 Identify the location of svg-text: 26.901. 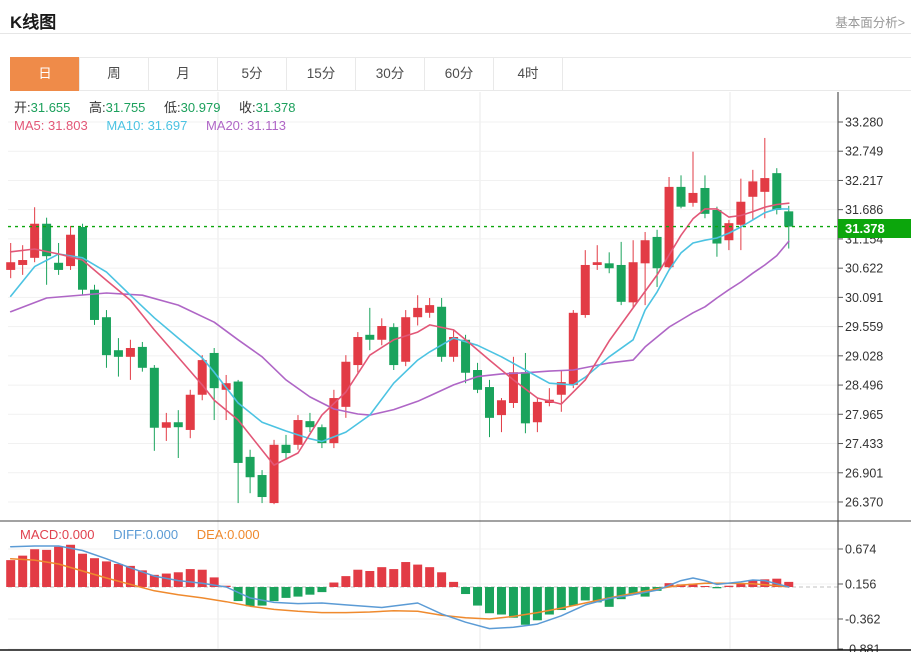
(864, 473).